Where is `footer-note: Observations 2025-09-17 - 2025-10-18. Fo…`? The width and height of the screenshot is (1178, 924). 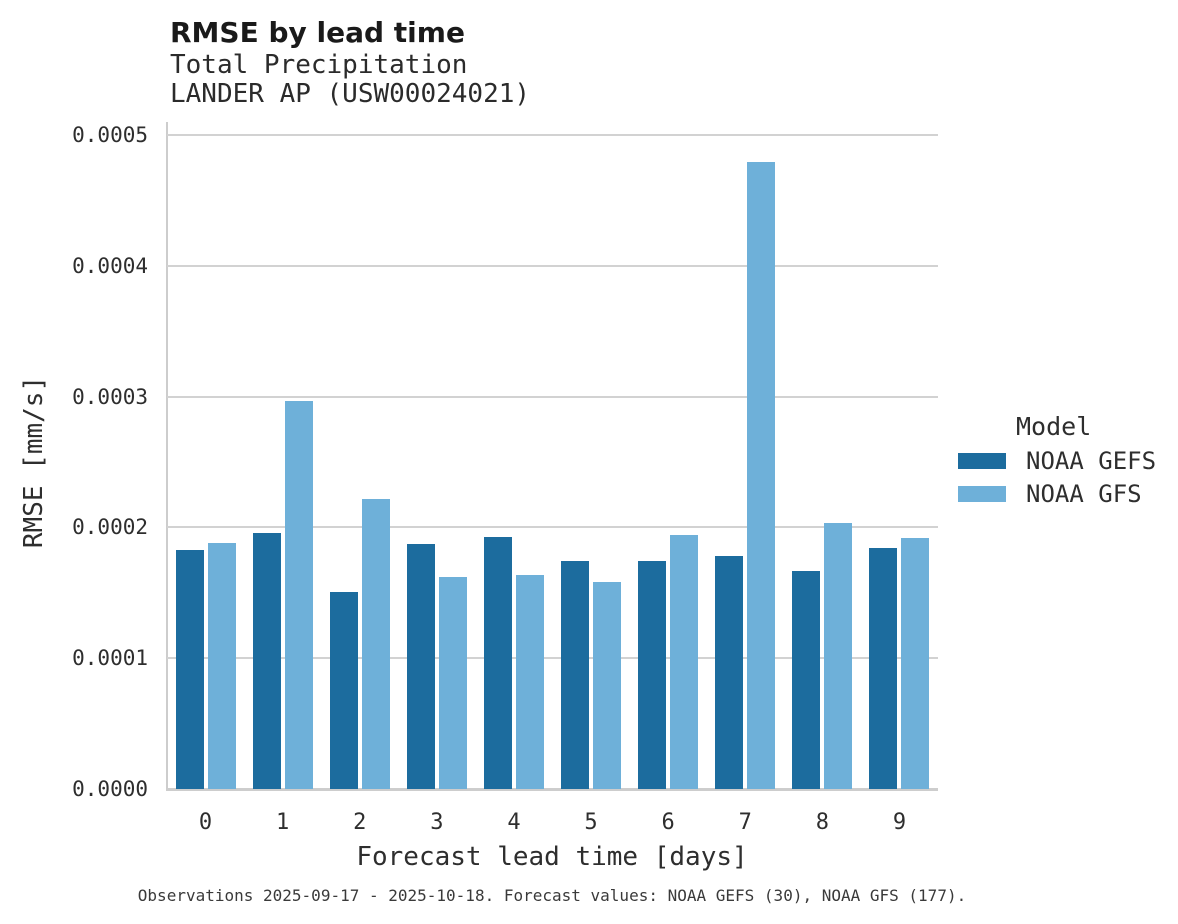
footer-note: Observations 2025-09-17 - 2025-10-18. Fo… is located at coordinates (552, 895).